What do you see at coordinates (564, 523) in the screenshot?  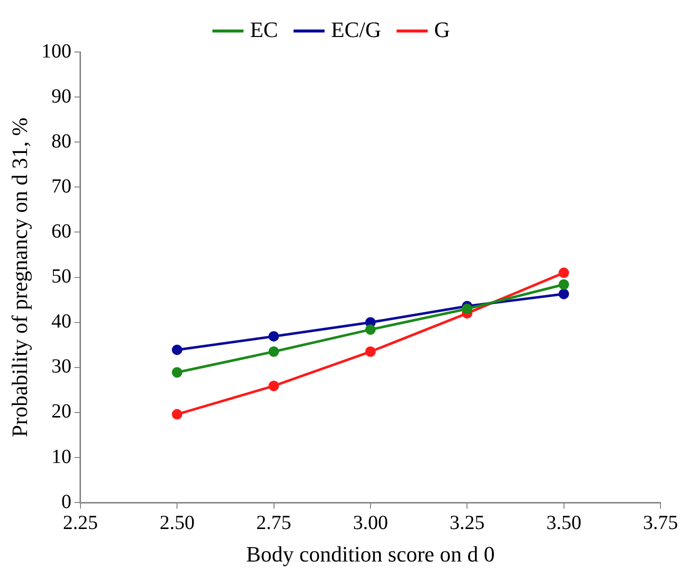 I see `x-tick-label: 3.50` at bounding box center [564, 523].